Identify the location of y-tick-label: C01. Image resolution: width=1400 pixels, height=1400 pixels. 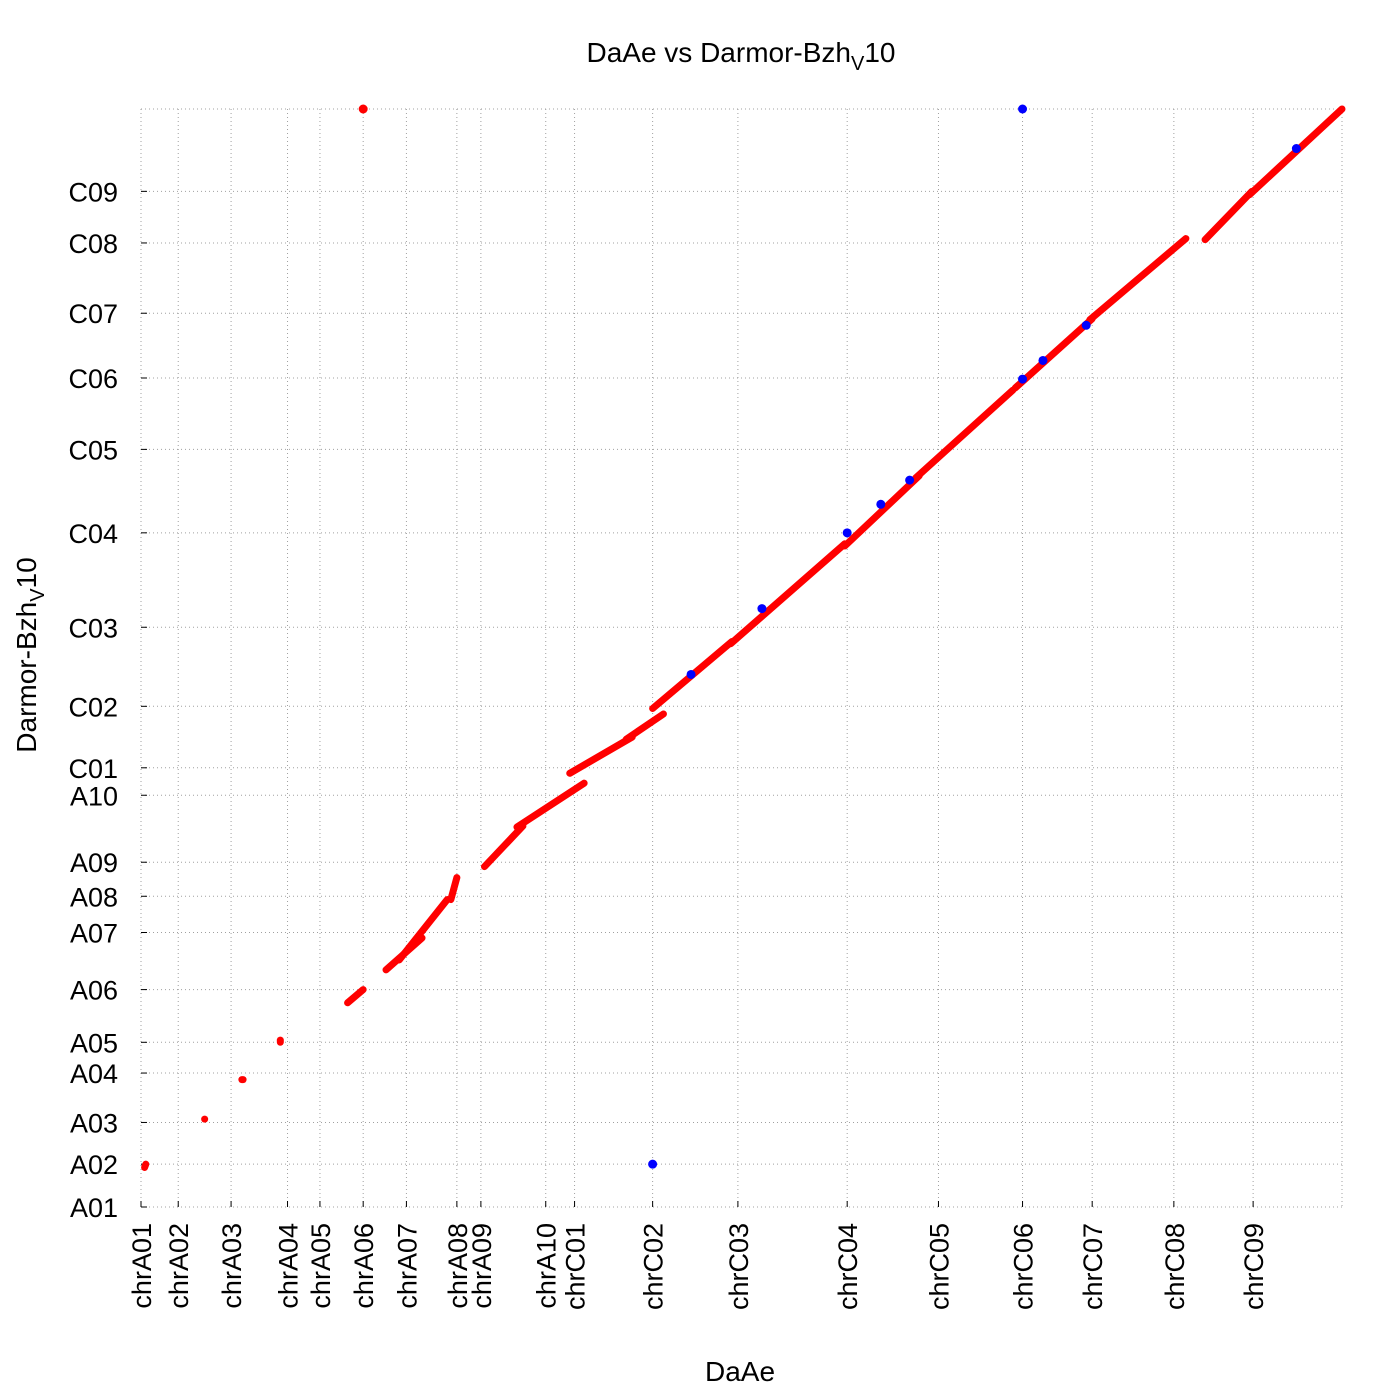
(93, 769).